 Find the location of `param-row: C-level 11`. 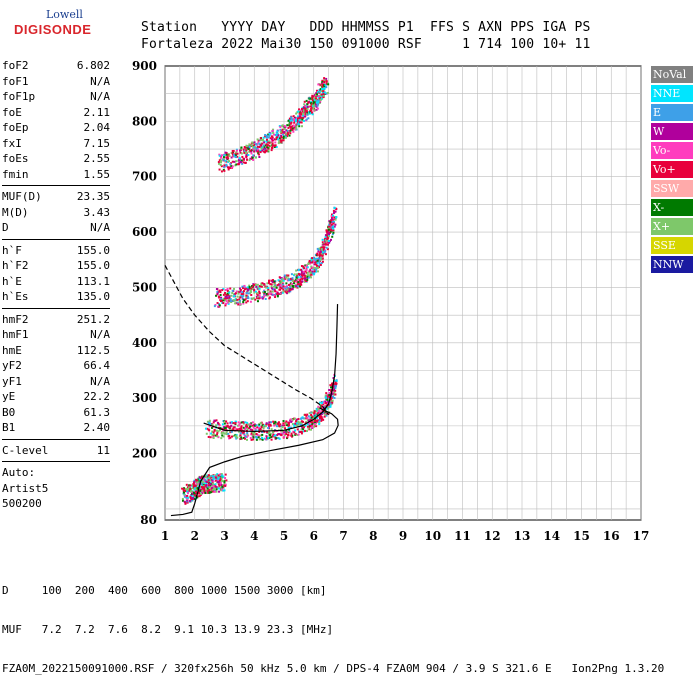

param-row: C-level 11 is located at coordinates (56, 451).